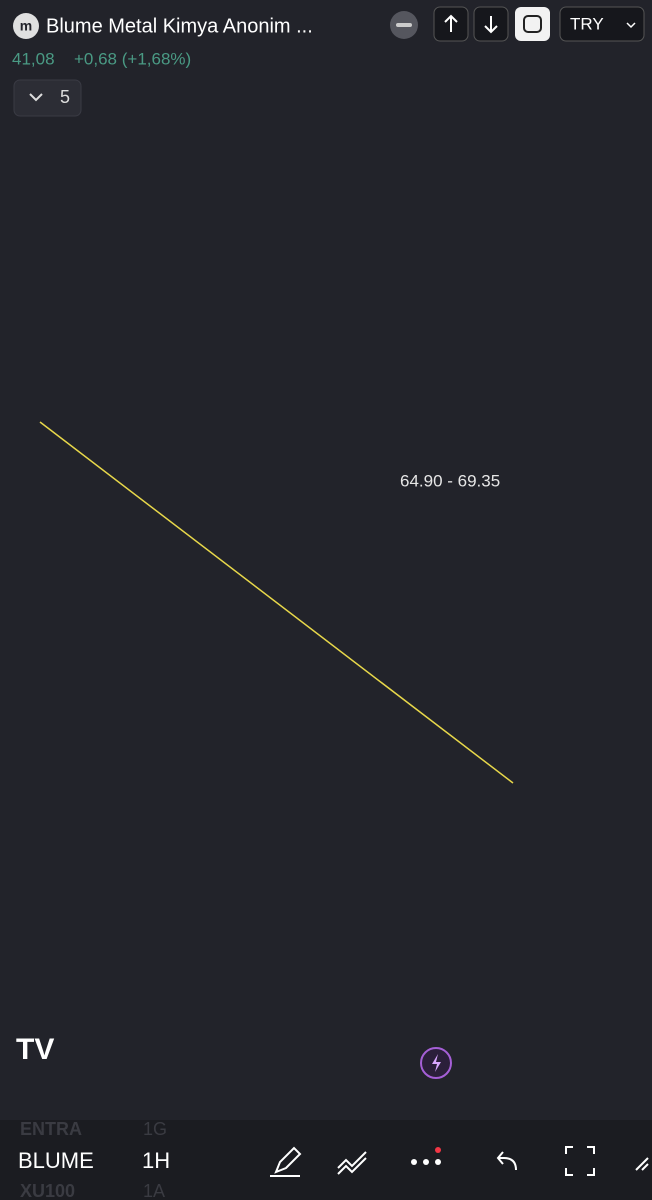 The image size is (652, 1200). I want to click on tv-logo: TV, so click(35, 1049).